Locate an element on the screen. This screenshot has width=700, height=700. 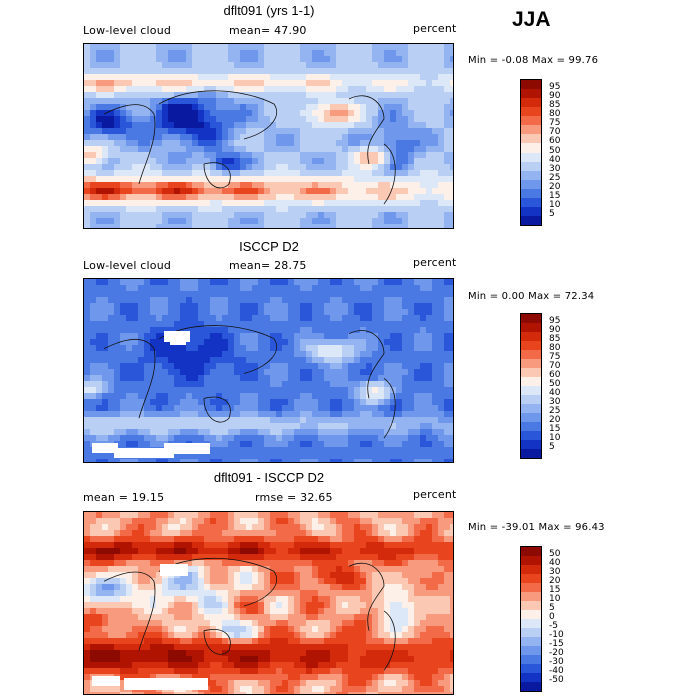
colorbar-swatch is located at coordinates (531, 157).